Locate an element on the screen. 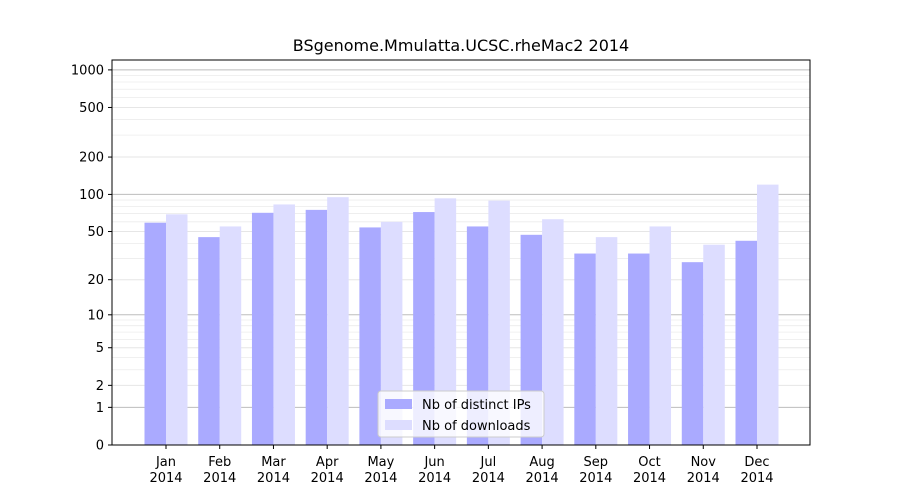  y-tick-label: 10 is located at coordinates (95, 315).